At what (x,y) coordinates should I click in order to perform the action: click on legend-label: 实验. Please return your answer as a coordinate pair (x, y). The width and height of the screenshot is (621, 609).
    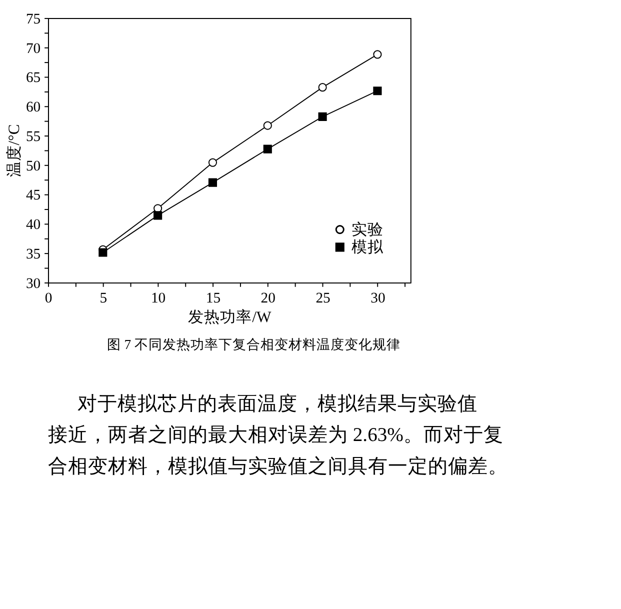
    Looking at the image, I should click on (368, 229).